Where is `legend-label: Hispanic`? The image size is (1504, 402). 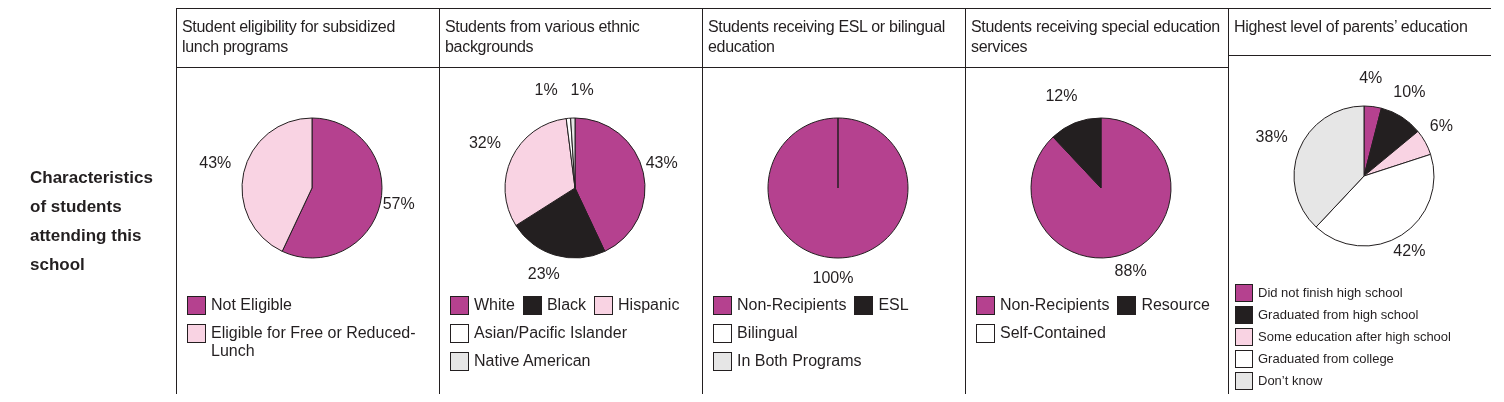 legend-label: Hispanic is located at coordinates (649, 305).